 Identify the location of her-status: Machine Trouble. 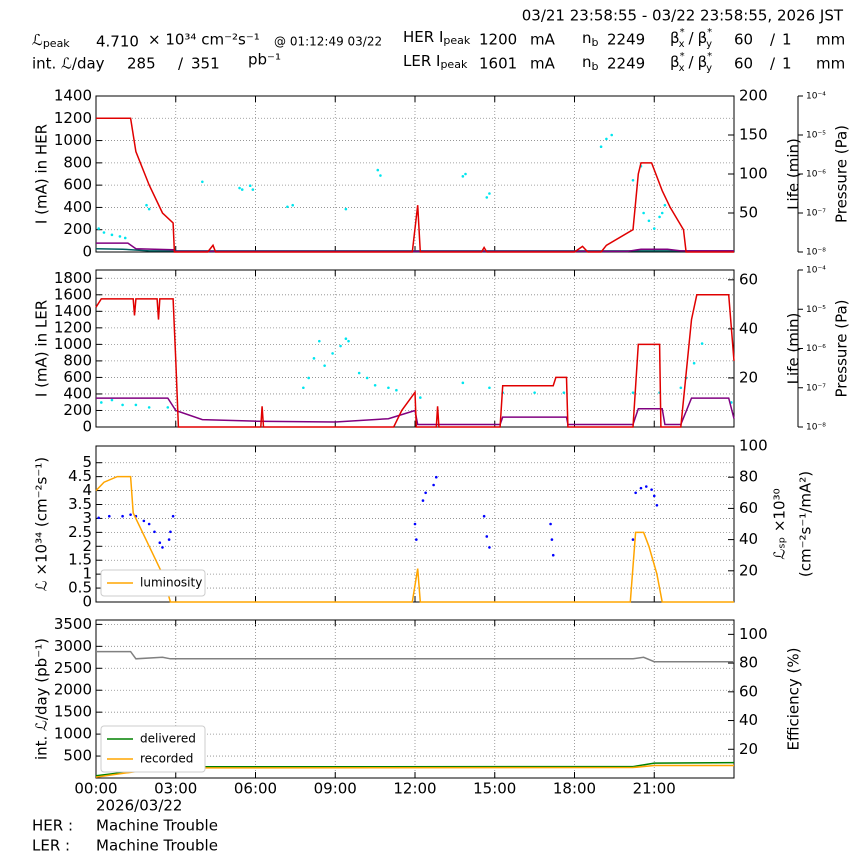
(157, 826).